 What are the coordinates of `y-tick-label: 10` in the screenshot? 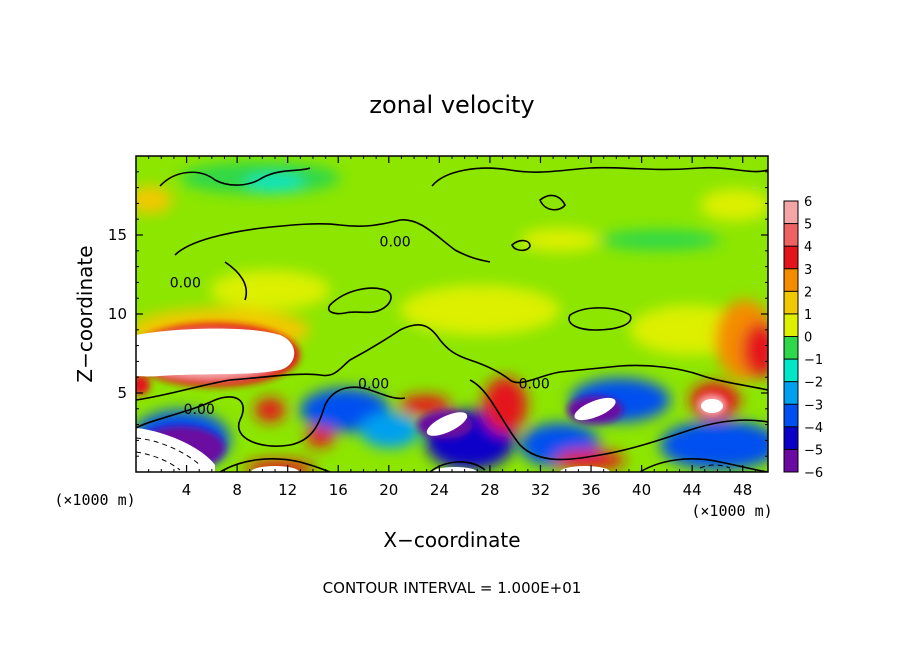 It's located at (117, 314).